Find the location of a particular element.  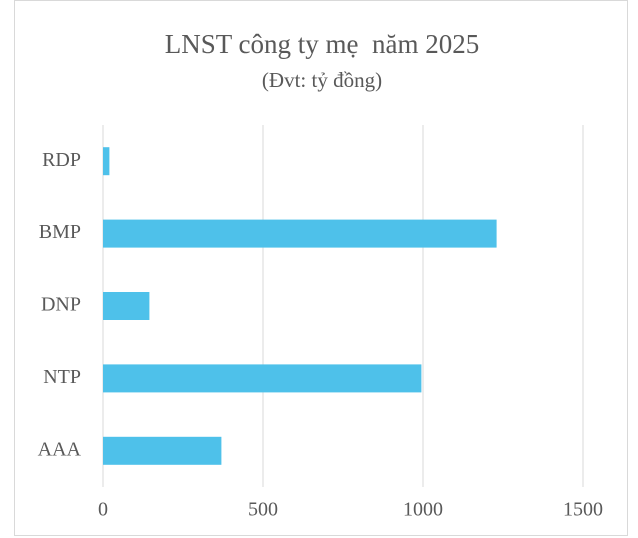

x-tick-label: 1500 is located at coordinates (583, 510).